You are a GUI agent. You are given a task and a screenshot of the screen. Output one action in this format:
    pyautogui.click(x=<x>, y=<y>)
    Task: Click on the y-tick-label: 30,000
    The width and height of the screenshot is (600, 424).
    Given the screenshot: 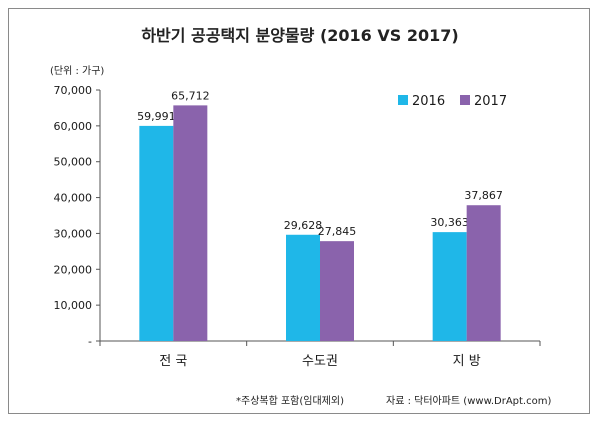 What is the action you would take?
    pyautogui.click(x=73, y=233)
    